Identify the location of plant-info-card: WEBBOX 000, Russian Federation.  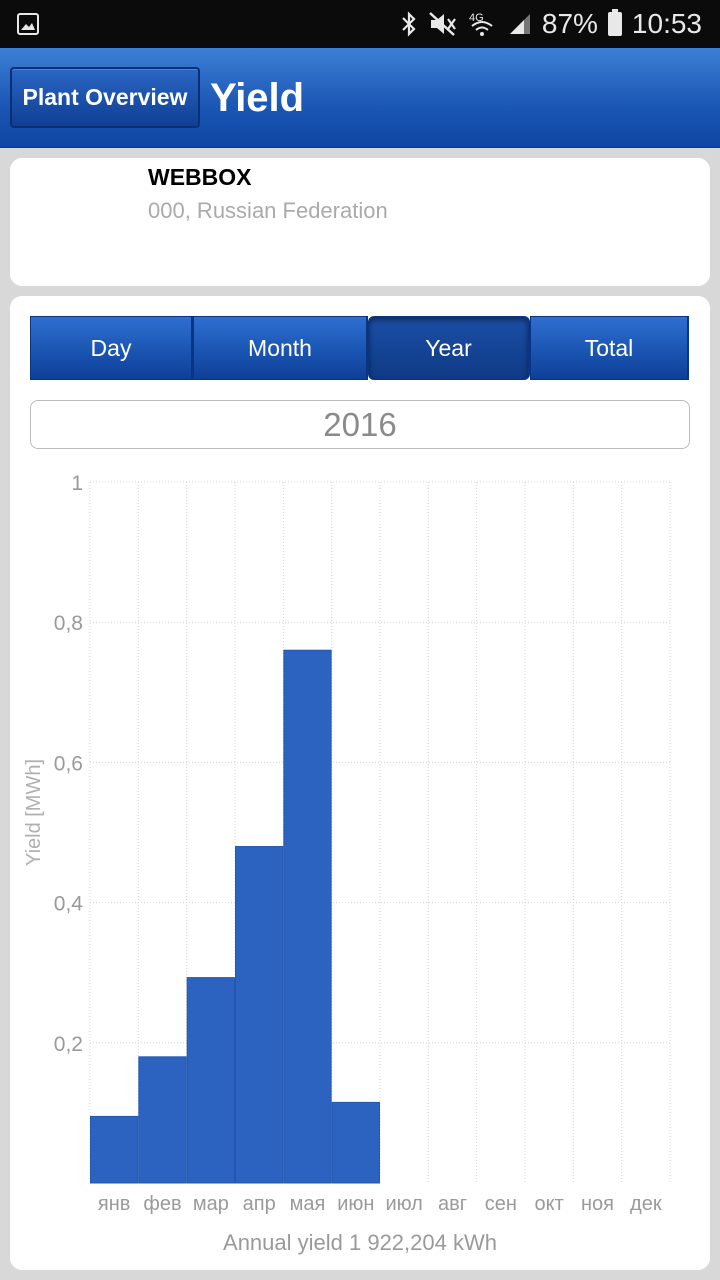
(360, 222).